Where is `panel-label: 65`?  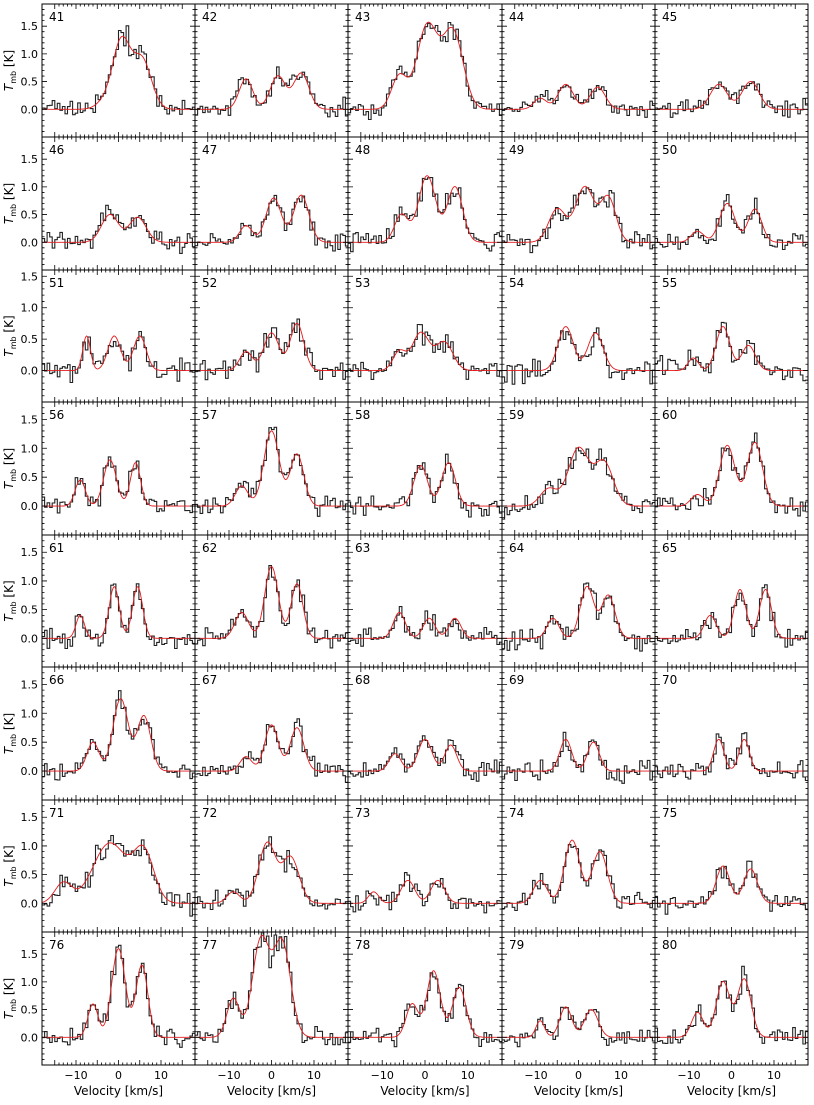
panel-label: 65 is located at coordinates (669, 548).